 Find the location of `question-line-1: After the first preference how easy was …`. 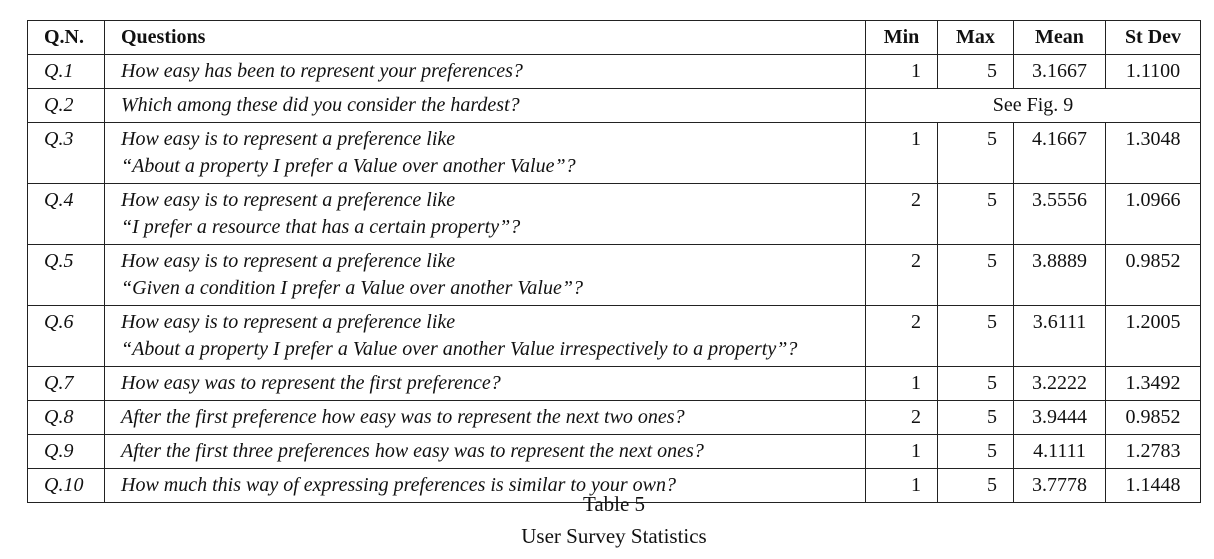

question-line-1: After the first preference how easy was … is located at coordinates (403, 417).